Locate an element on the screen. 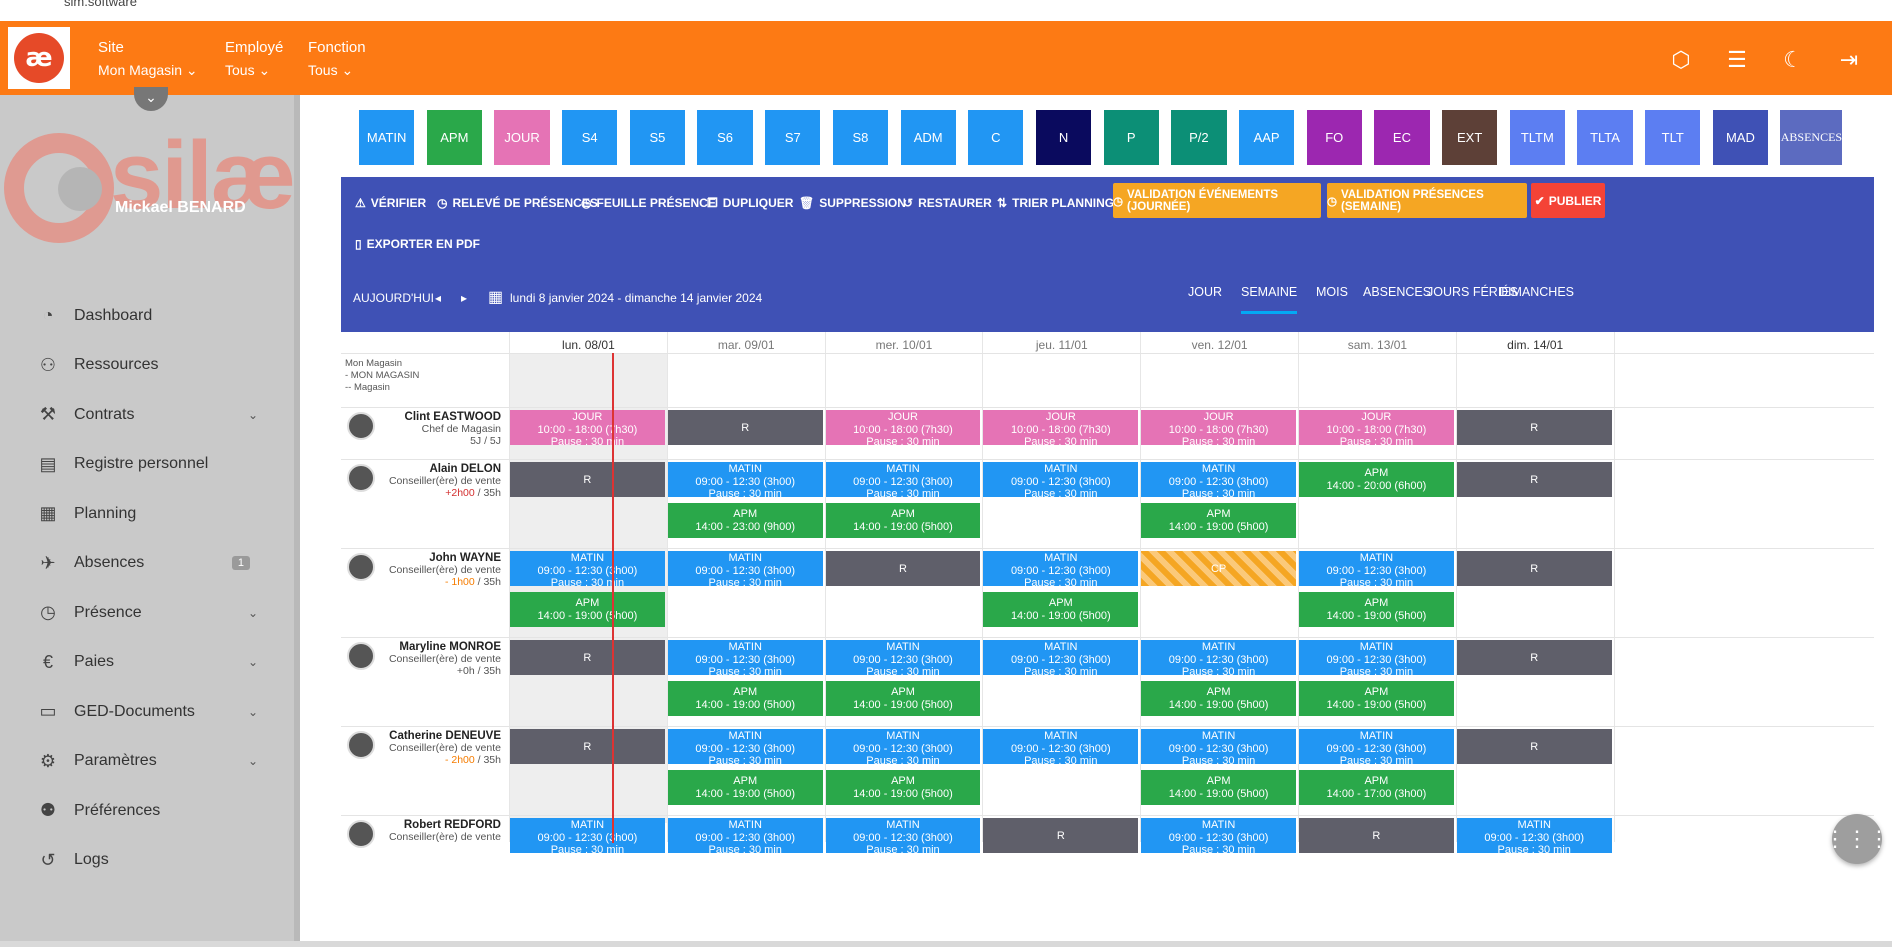  shift-block-apm: APM 14:00 - 23:00 (9h00) is located at coordinates (745, 520).